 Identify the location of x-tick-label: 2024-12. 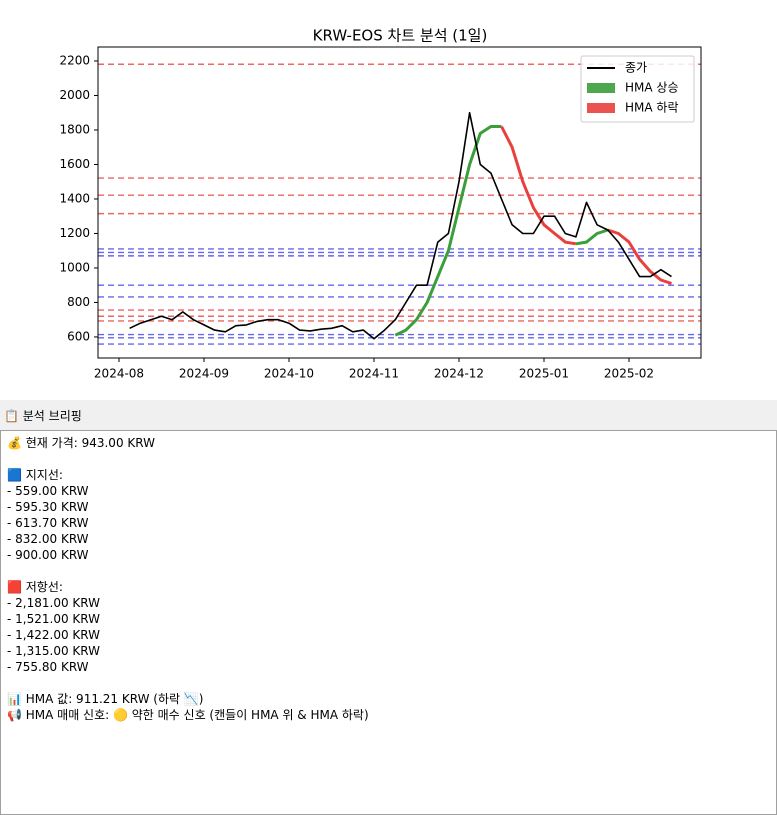
(459, 374).